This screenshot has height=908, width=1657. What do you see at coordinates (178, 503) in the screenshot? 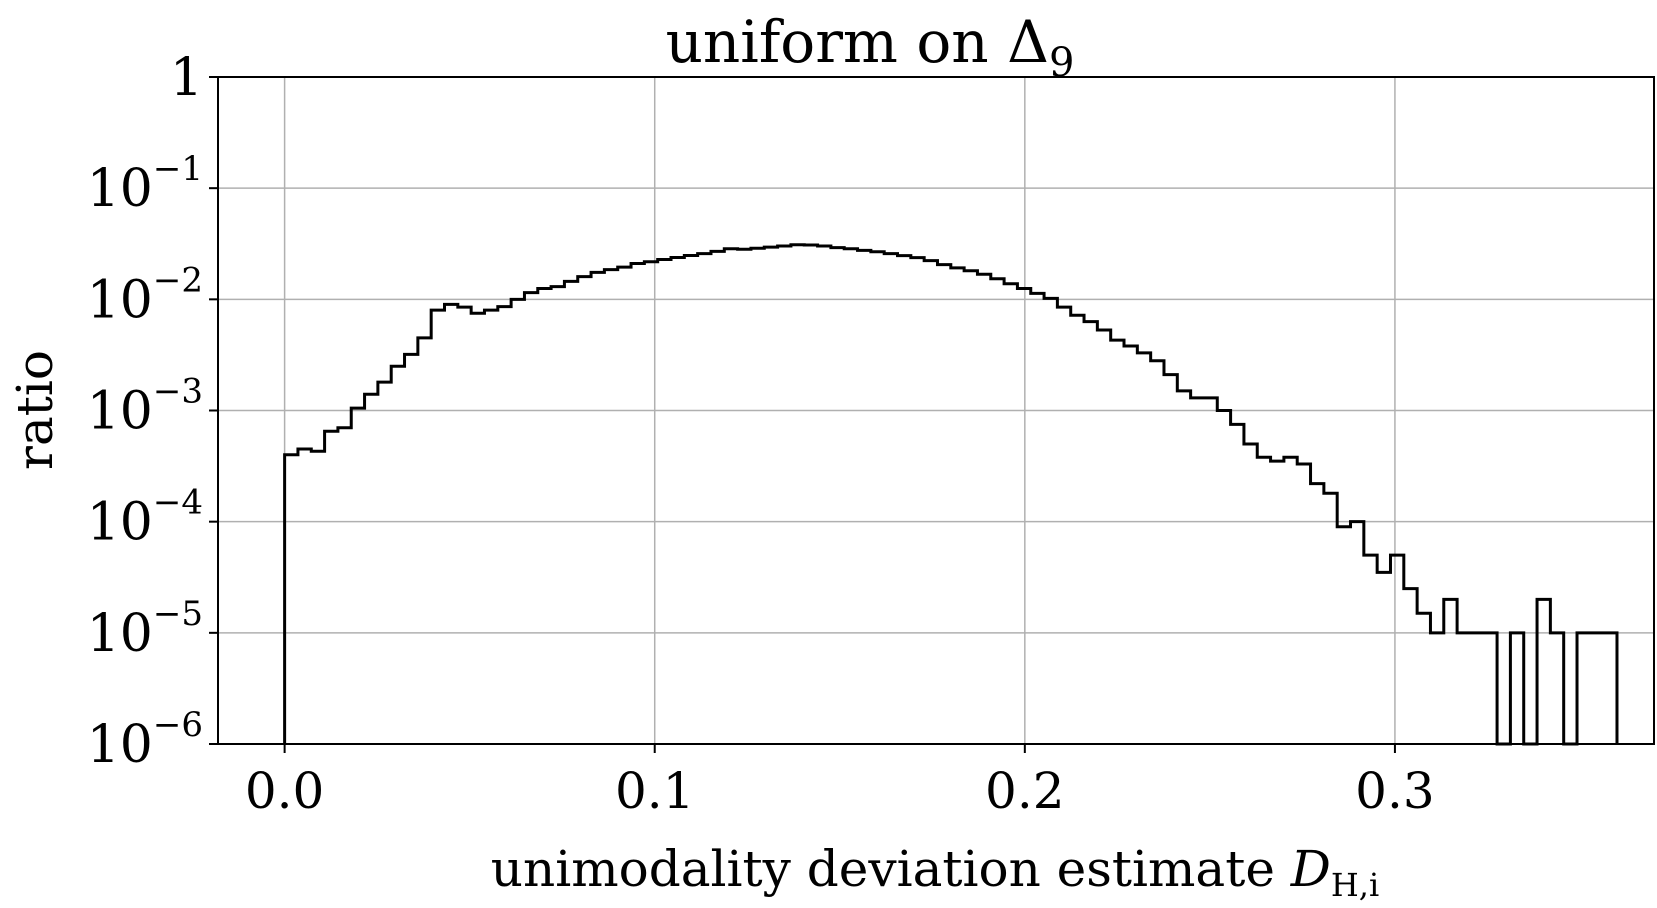
I see `y-tick-exponent: −4` at bounding box center [178, 503].